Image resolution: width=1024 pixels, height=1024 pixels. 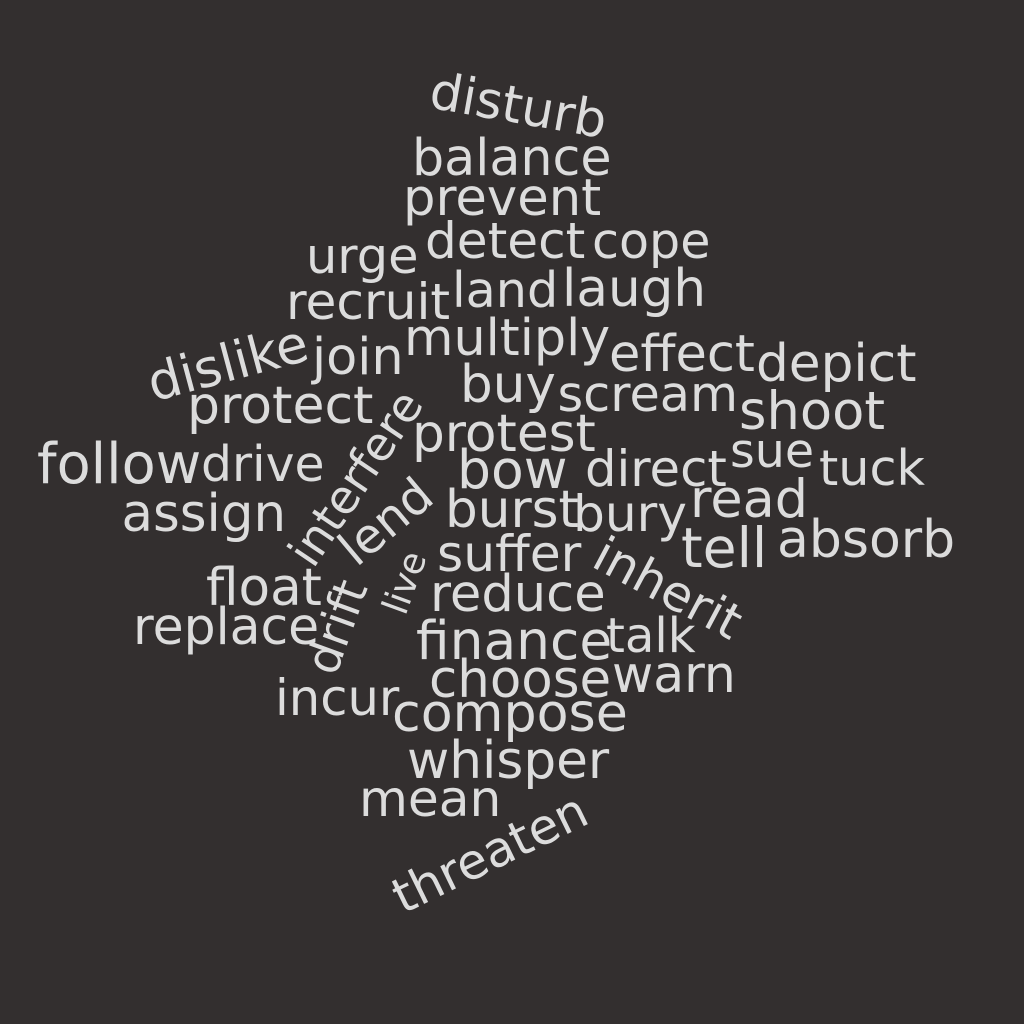 I want to click on word-reduce: reduce, so click(x=518, y=594).